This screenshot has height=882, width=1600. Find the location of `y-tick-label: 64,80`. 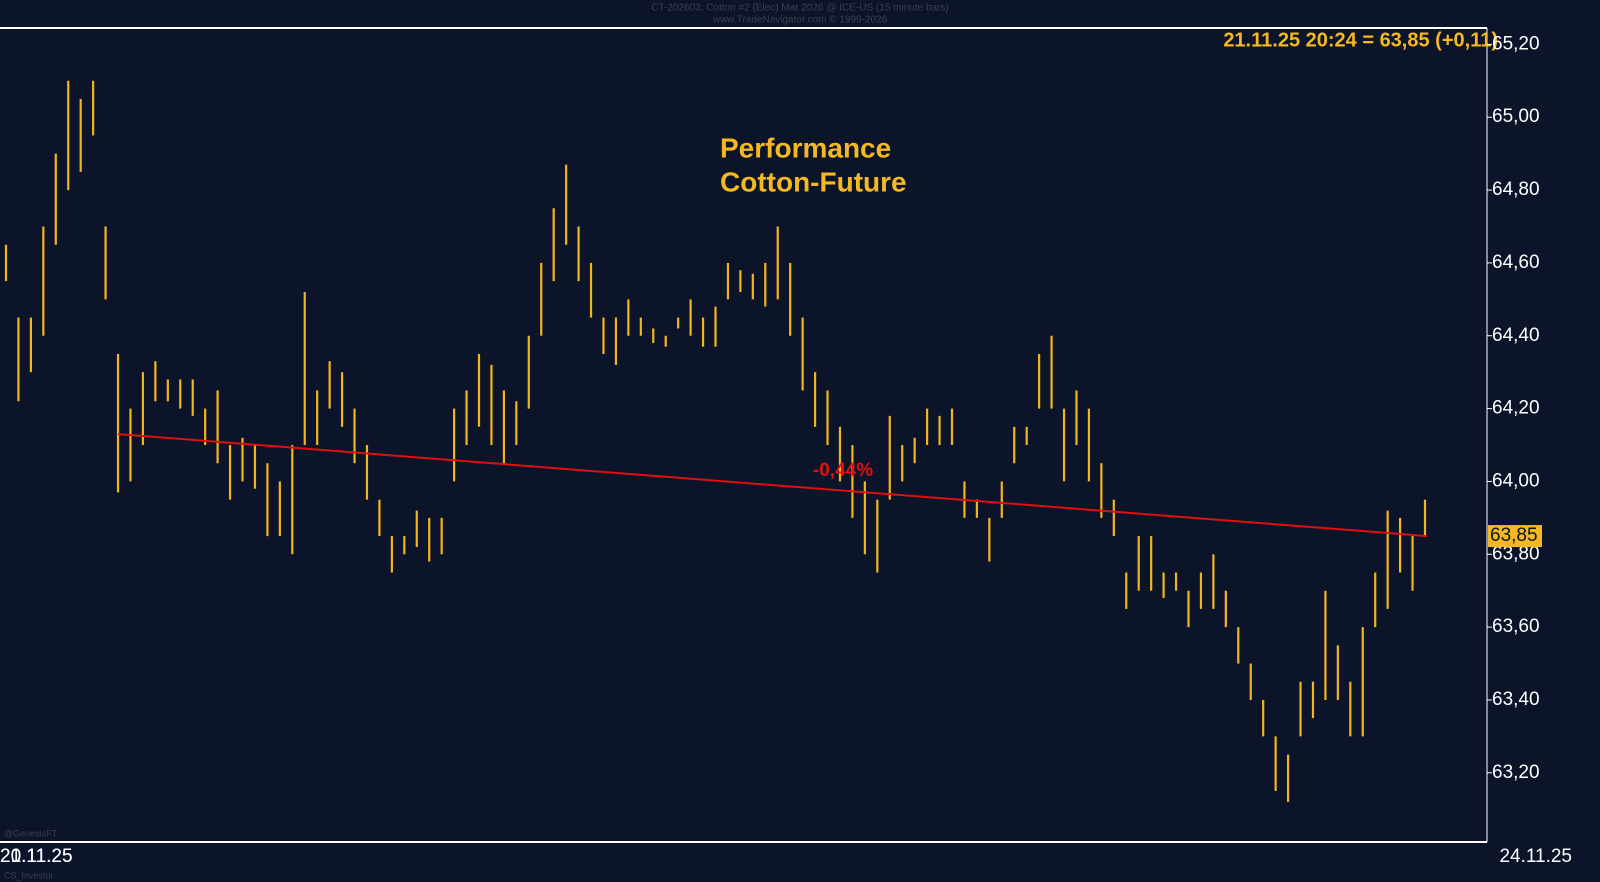

y-tick-label: 64,80 is located at coordinates (1516, 189).